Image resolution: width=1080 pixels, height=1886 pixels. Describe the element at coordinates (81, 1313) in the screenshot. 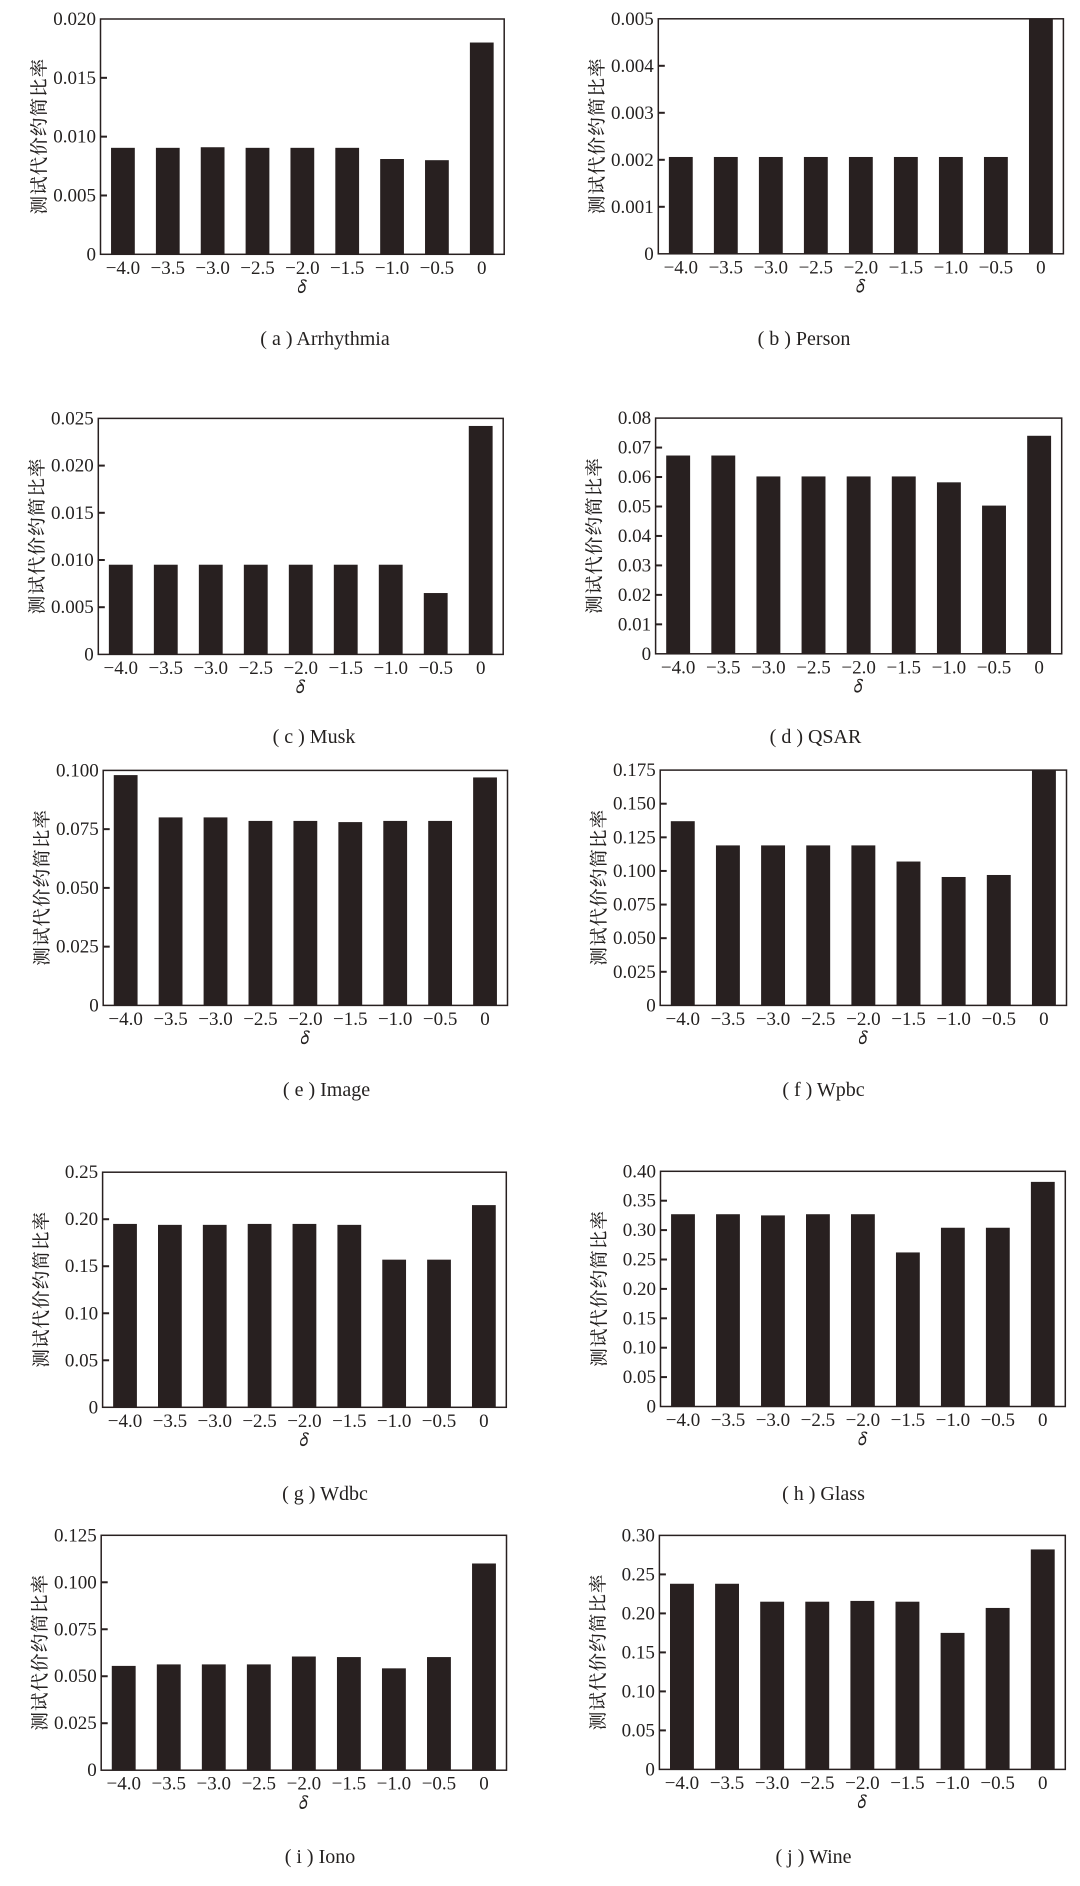

I see `svg-text: 0.10` at that location.